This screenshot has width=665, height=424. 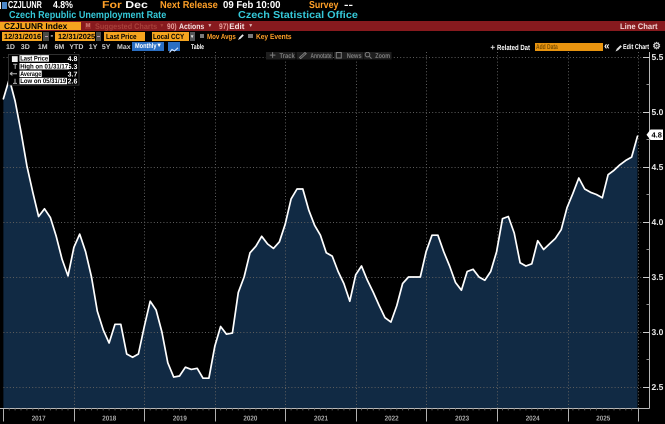 I want to click on svg-text: Average, so click(x=30, y=74).